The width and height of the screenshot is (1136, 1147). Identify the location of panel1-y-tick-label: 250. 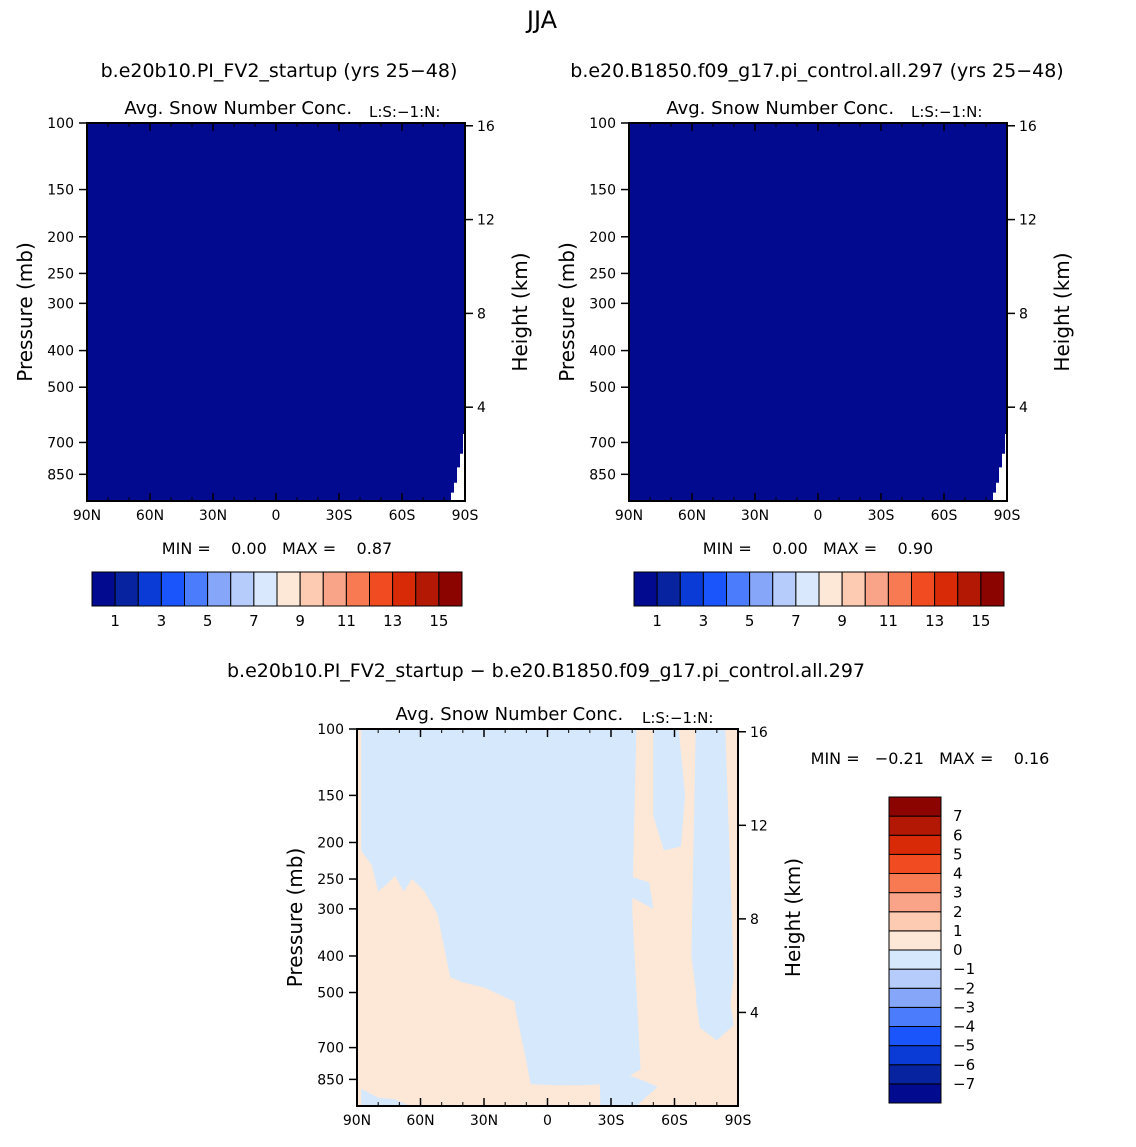
(60, 274).